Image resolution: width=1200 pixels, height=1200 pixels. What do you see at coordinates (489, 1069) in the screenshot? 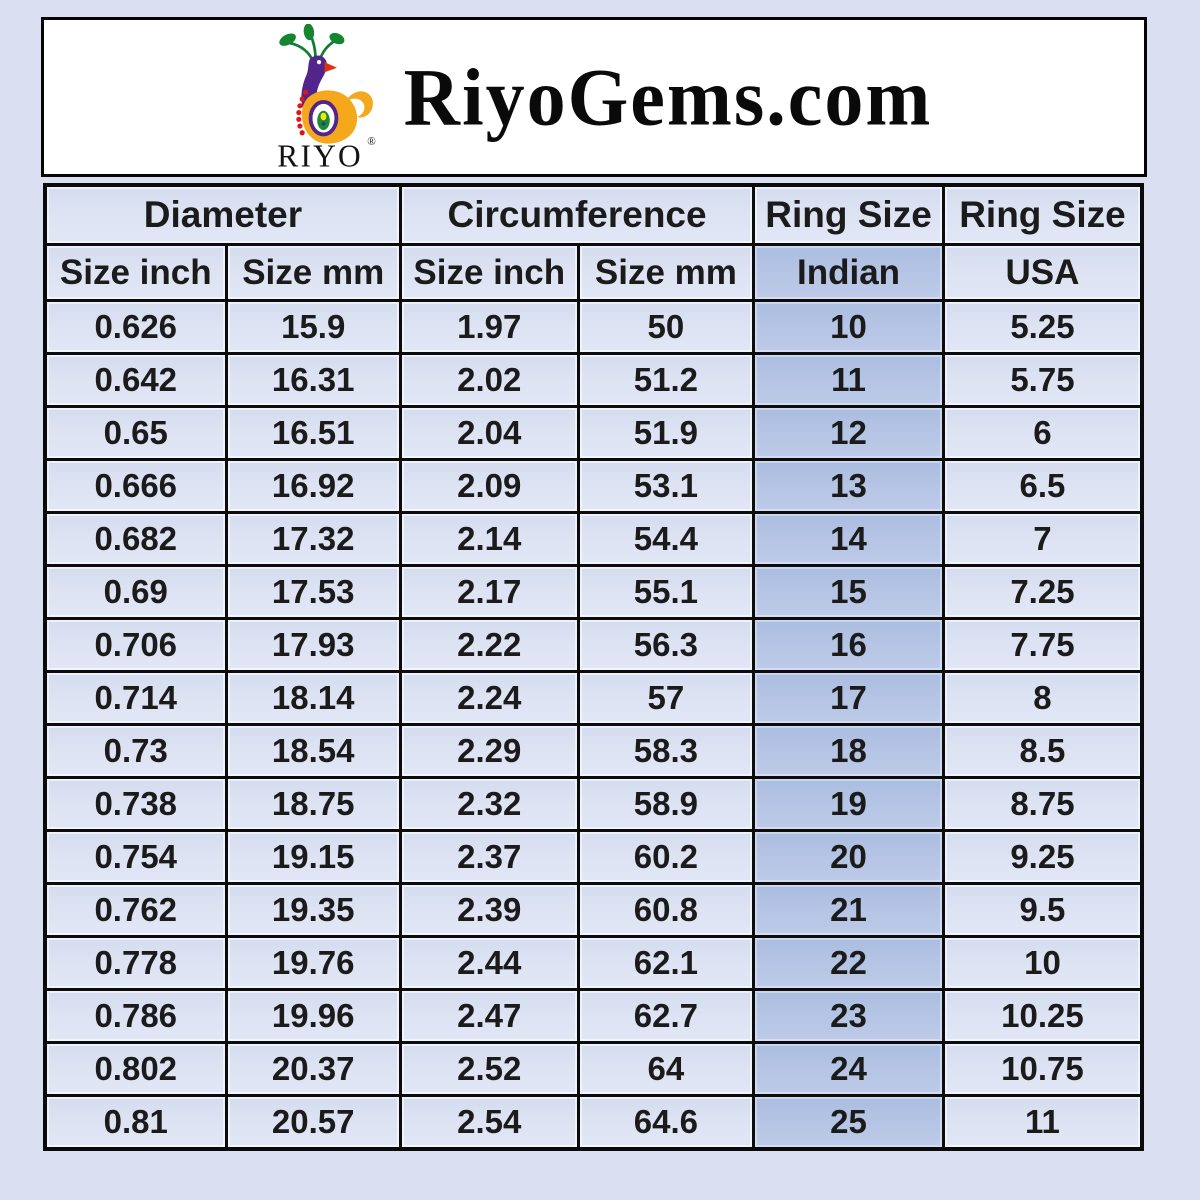
I see `table-cell: 2.52` at bounding box center [489, 1069].